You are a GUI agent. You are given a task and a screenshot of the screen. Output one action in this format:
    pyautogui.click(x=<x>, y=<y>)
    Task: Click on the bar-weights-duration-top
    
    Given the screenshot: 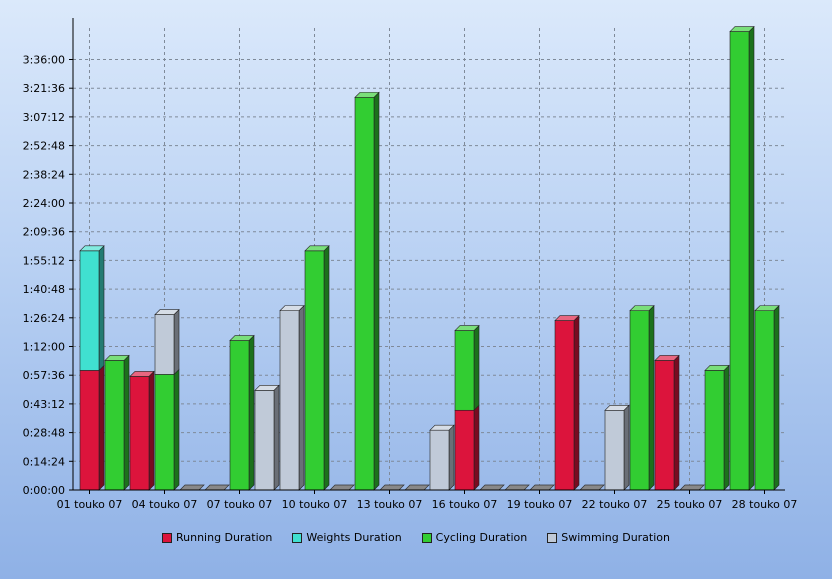 What is the action you would take?
    pyautogui.click(x=92, y=248)
    